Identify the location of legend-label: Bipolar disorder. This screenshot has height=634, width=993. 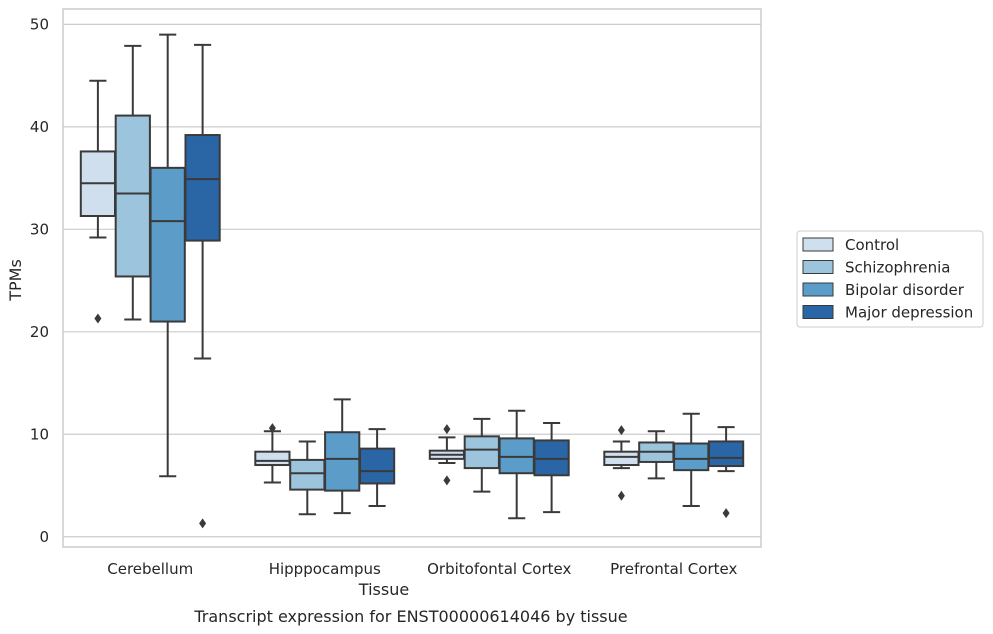
(905, 290).